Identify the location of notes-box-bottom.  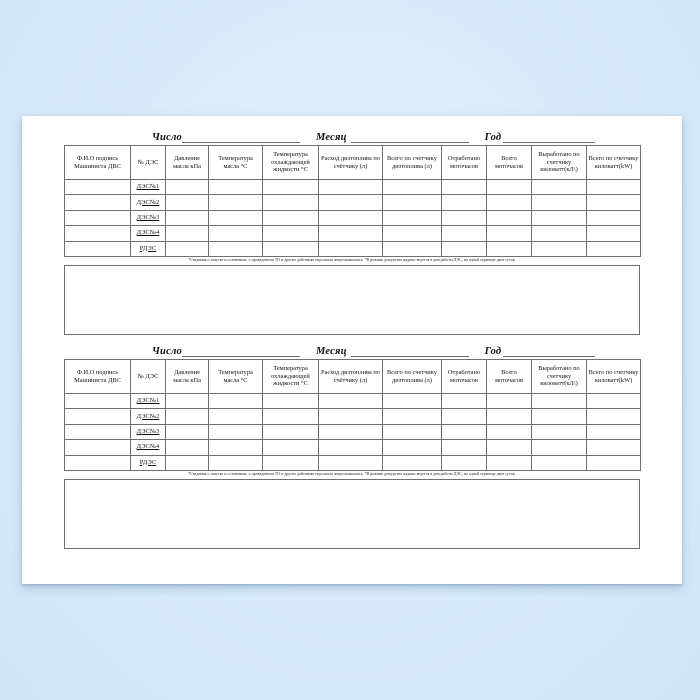
(352, 513).